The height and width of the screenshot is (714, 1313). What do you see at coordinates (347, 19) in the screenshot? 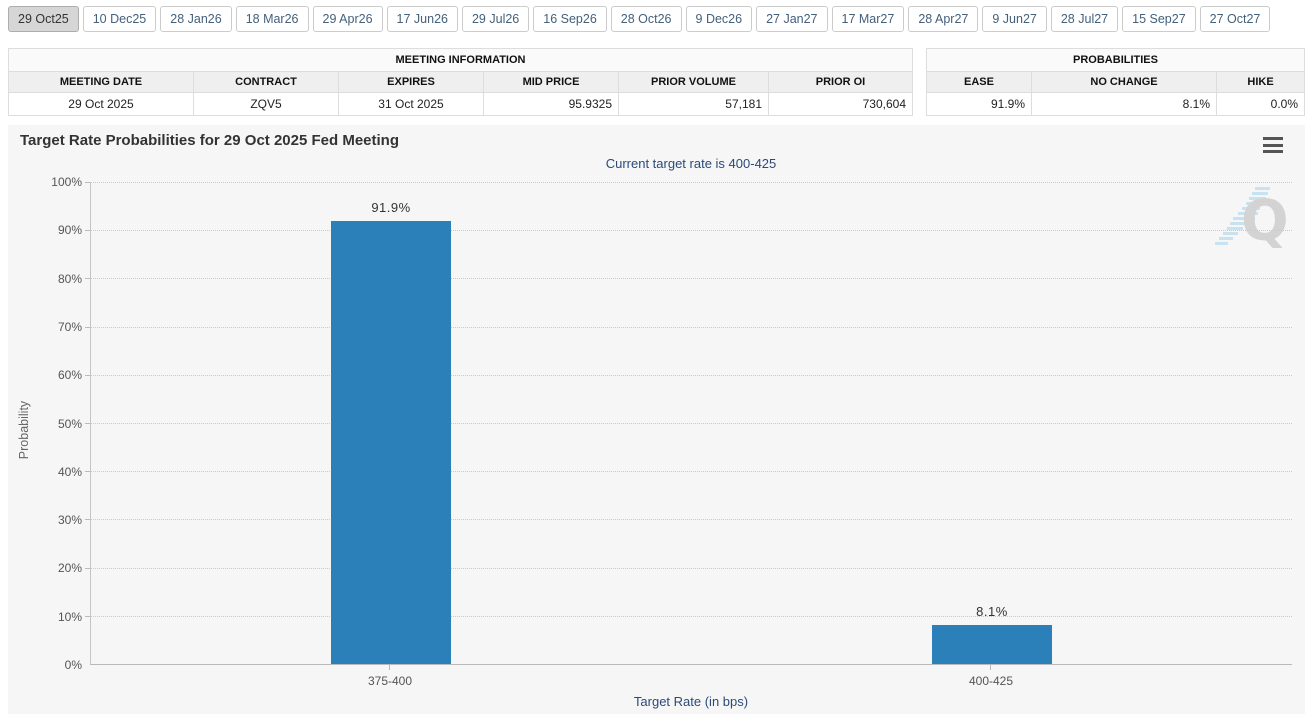
I see `tab-meeting-date-4: 29 Apr26` at bounding box center [347, 19].